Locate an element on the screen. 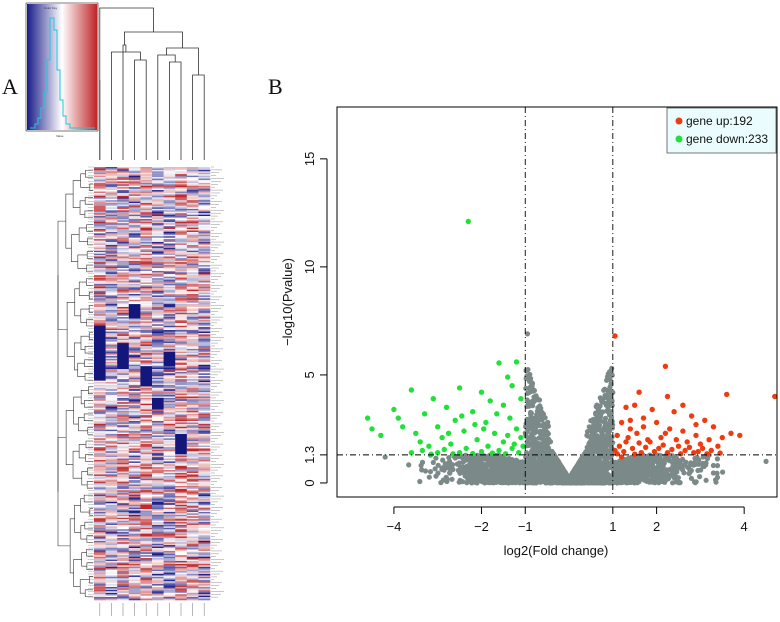  legend-label-up: gene up:192 is located at coordinates (719, 121).